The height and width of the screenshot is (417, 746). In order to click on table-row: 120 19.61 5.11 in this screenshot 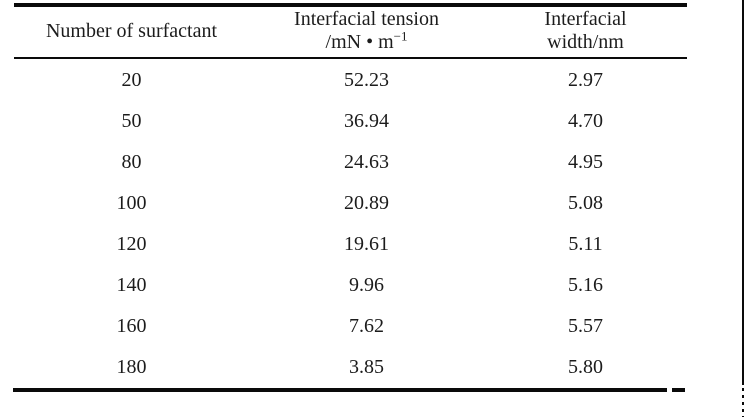, I will do `click(350, 244)`.